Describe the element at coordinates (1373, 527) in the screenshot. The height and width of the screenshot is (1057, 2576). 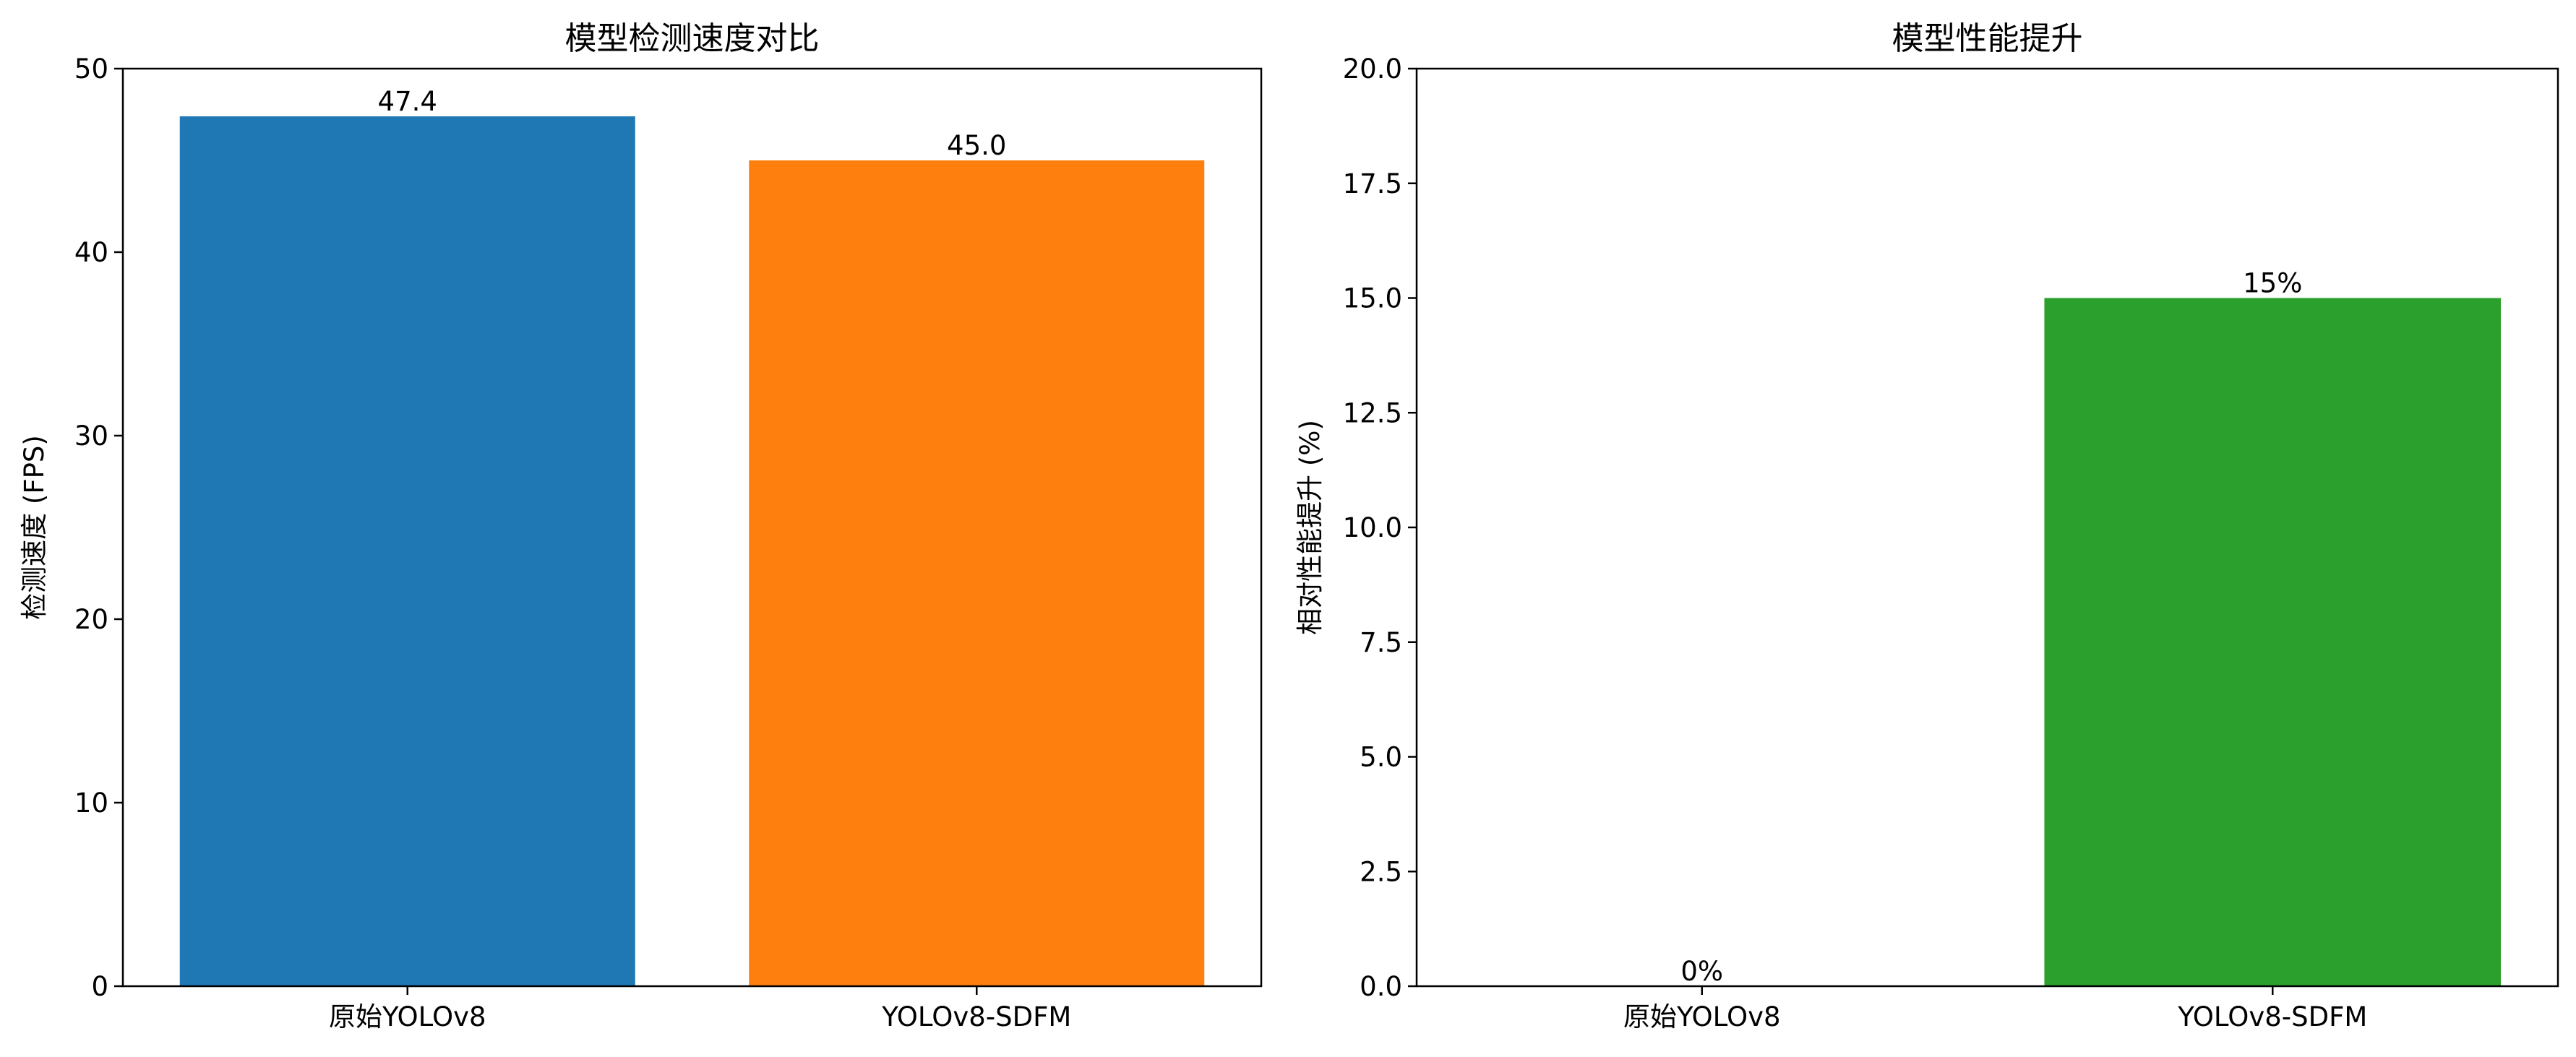
I see `improvement-ytick-label-5: 10.0` at that location.